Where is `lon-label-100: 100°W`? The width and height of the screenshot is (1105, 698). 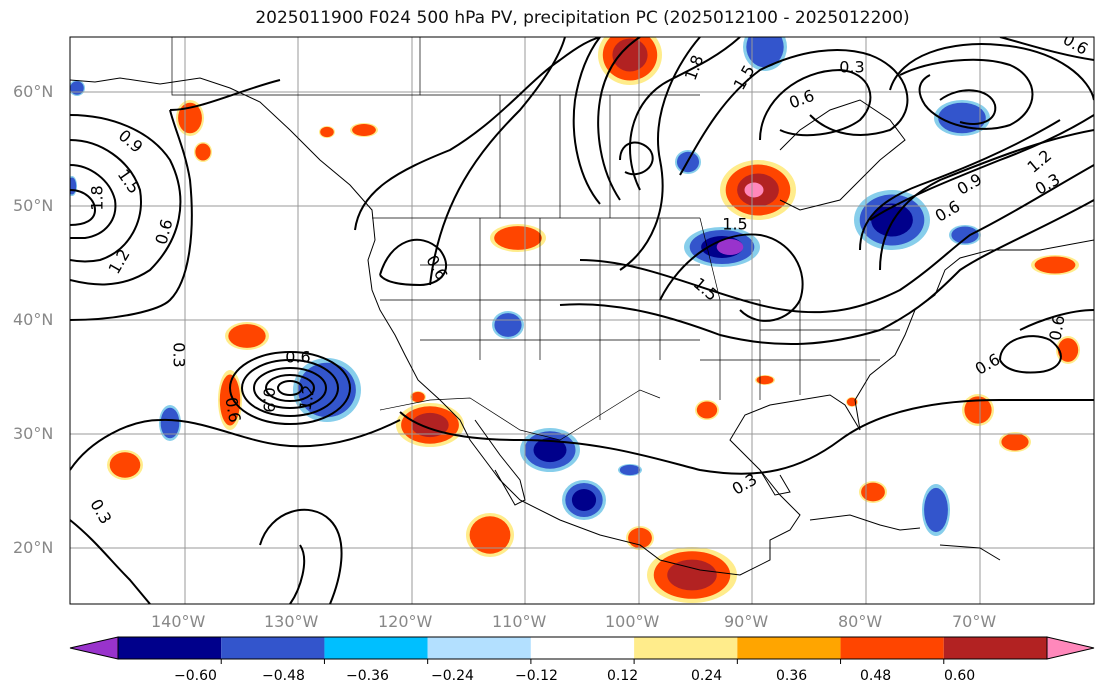 lon-label-100: 100°W is located at coordinates (632, 621).